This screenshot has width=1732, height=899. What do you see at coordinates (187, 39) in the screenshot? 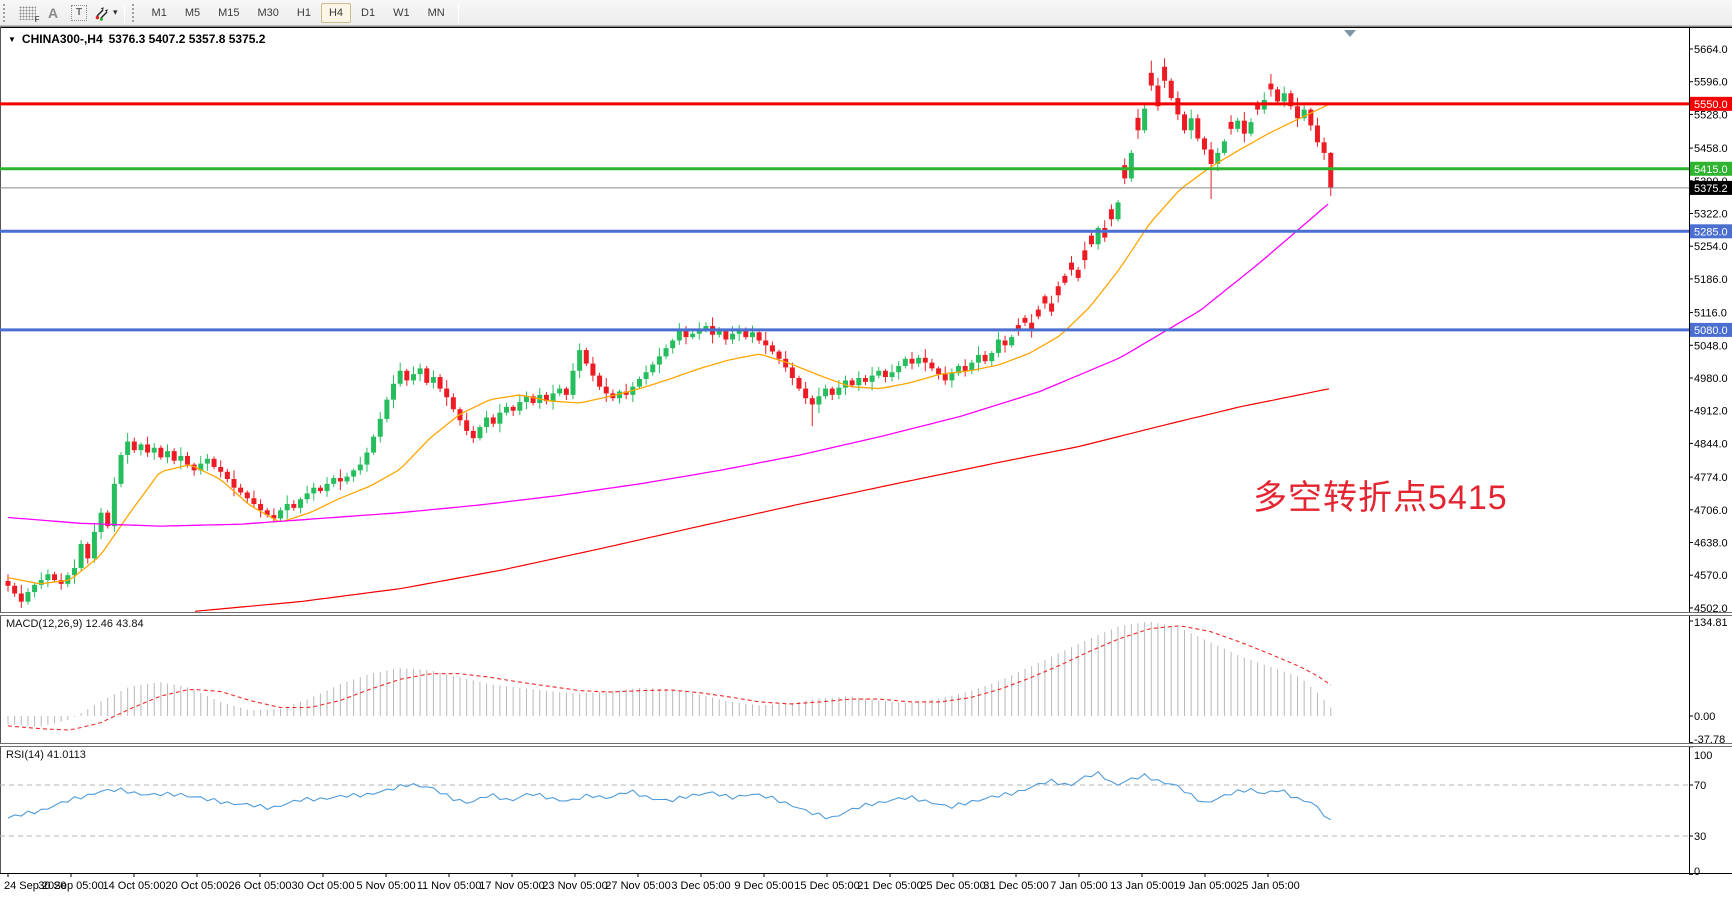
I see `ohlc-values: 5376.3 5407.2 5357.8 5375.2` at bounding box center [187, 39].